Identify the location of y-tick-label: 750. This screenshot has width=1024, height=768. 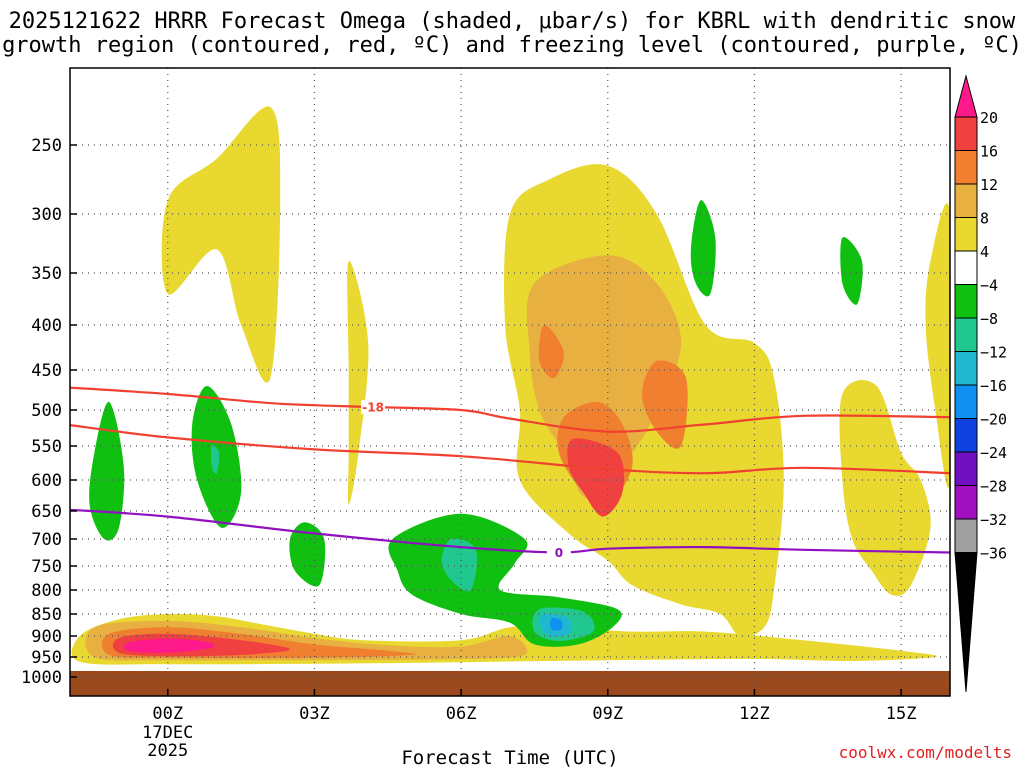
(46, 567).